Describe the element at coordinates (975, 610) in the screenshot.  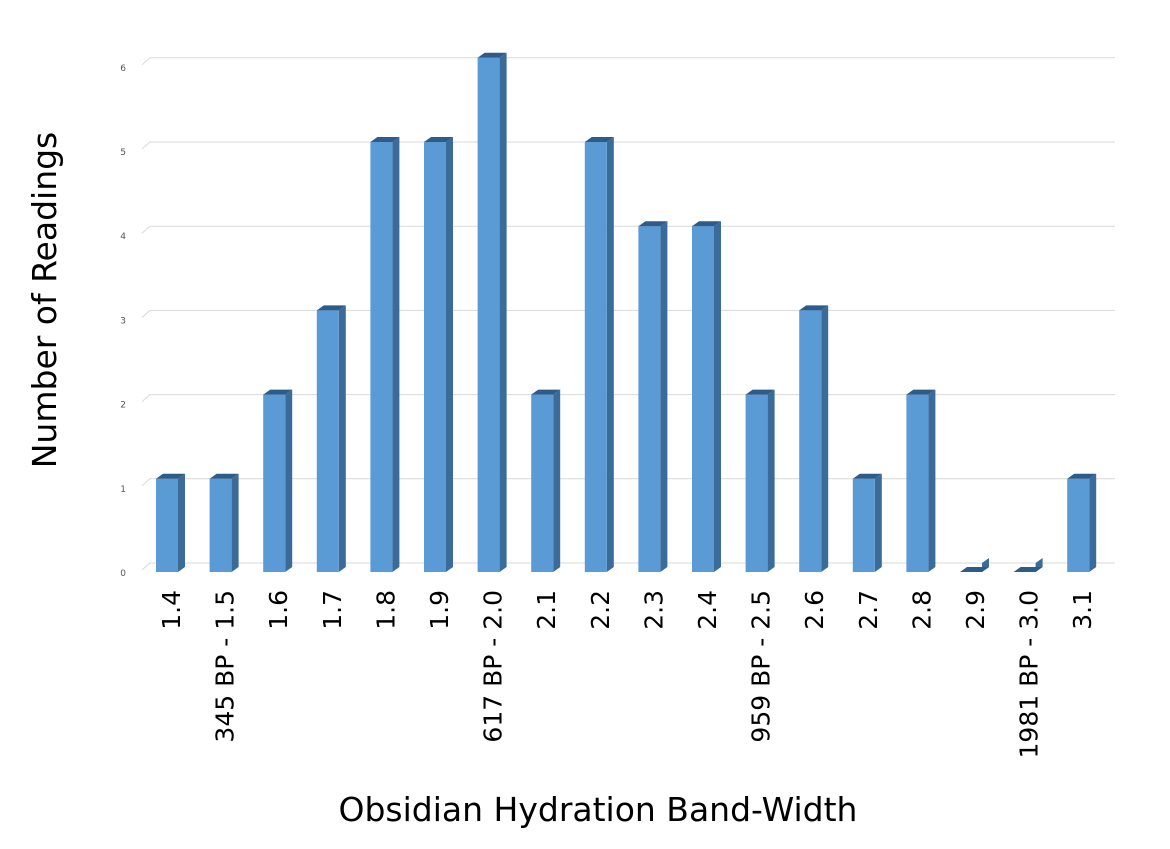
I see `x-tick-label: 2.9` at that location.